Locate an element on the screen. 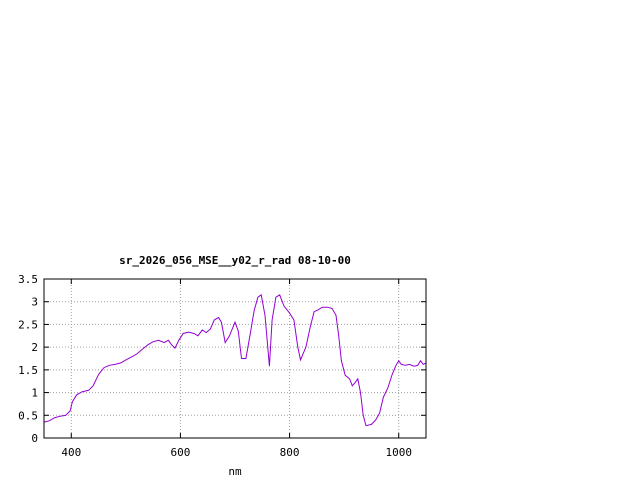  x-axis-label: nm is located at coordinates (235, 471).